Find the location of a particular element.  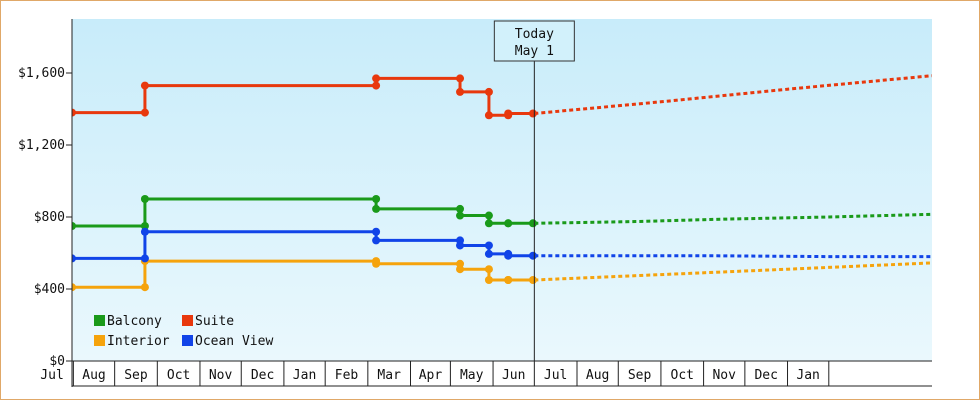

legend-swatch-interior is located at coordinates (99, 340).